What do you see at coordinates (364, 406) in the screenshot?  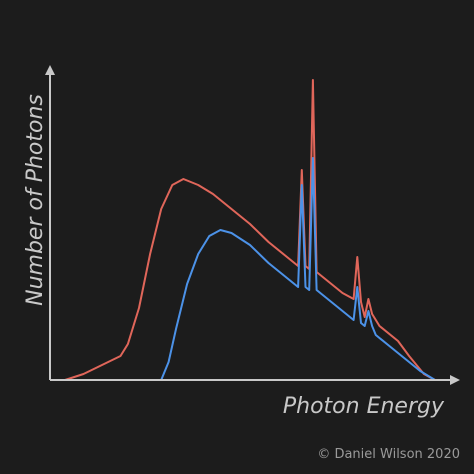 I see `x-axis-label: Photon Energy` at bounding box center [364, 406].